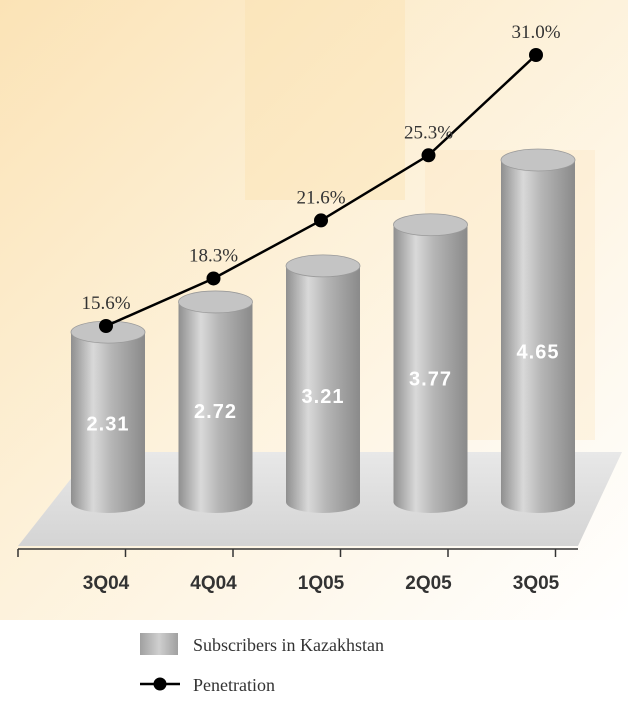  What do you see at coordinates (262, 664) in the screenshot?
I see `legend: Subscribers in Kazakhstan Penetration` at bounding box center [262, 664].